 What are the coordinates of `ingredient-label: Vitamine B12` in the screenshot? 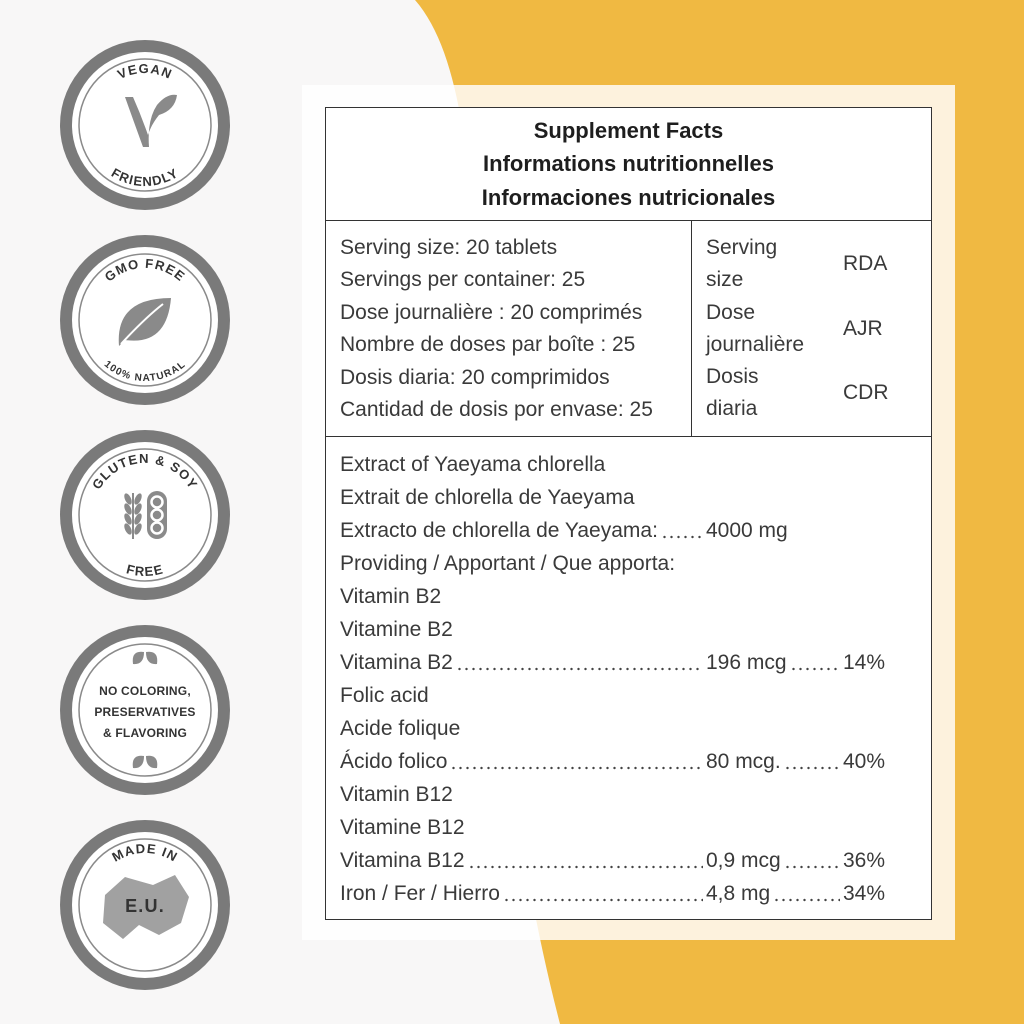 It's located at (402, 827).